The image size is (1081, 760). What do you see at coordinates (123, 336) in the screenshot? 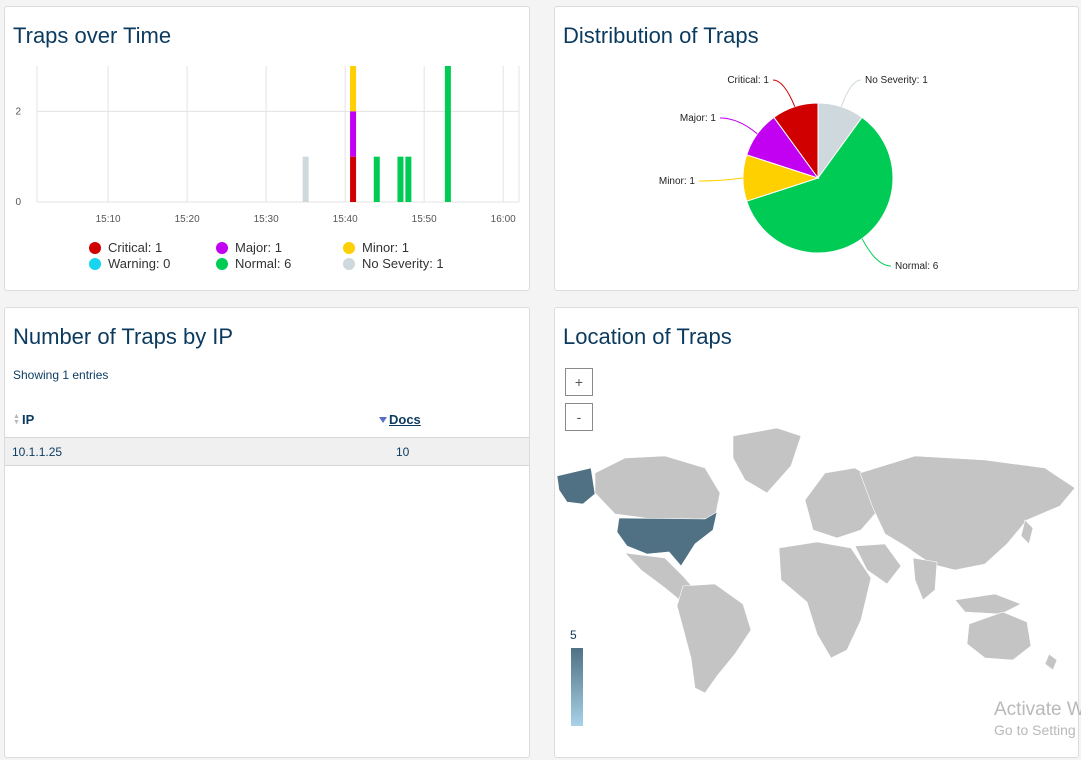
I see `panel-title: Number of Traps by IP` at bounding box center [123, 336].